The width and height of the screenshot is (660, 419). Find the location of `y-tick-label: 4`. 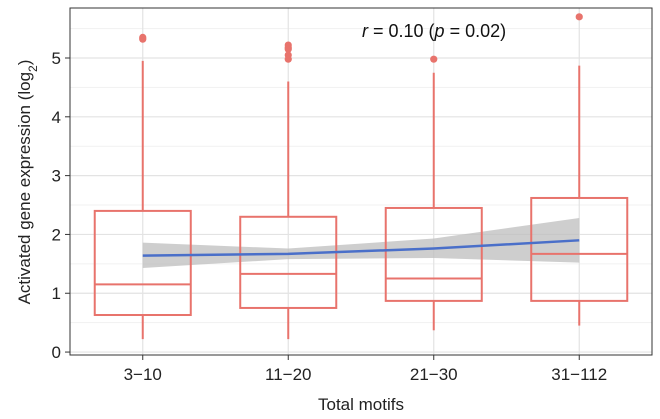

y-tick-label: 4 is located at coordinates (56, 117).